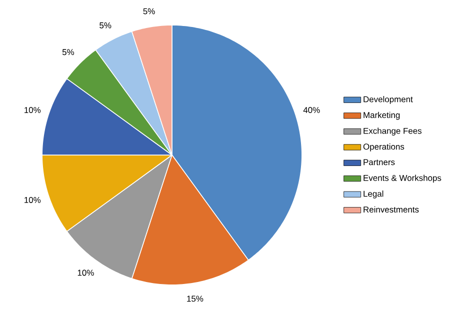  I want to click on legend-label: Operations, so click(383, 147).